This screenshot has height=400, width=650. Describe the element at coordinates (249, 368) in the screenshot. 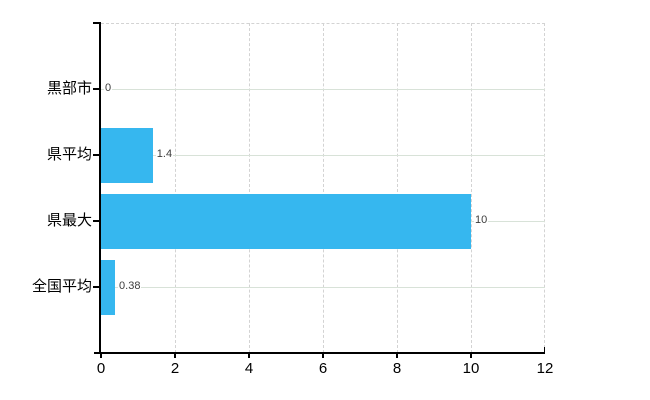

I see `x-tick-label: 4` at that location.